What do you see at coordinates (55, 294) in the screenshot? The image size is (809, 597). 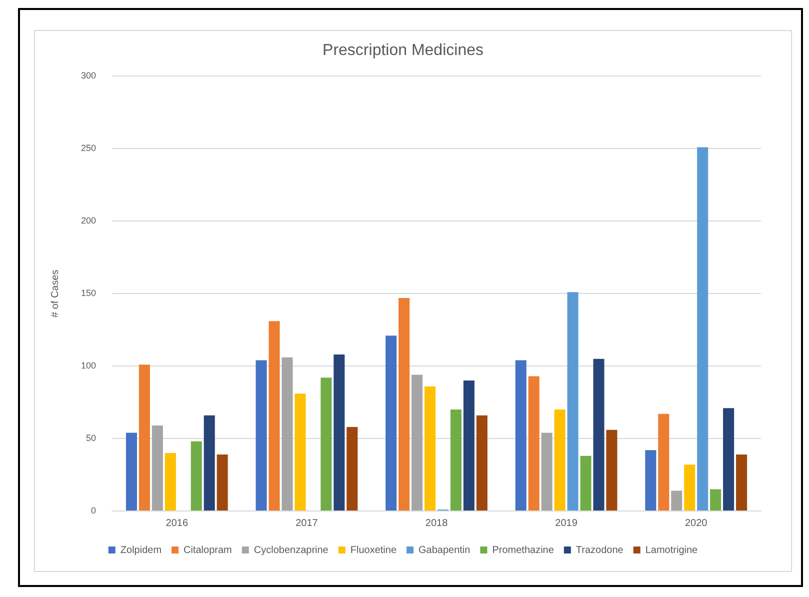 I see `y-axis-title: # of Cases` at bounding box center [55, 294].